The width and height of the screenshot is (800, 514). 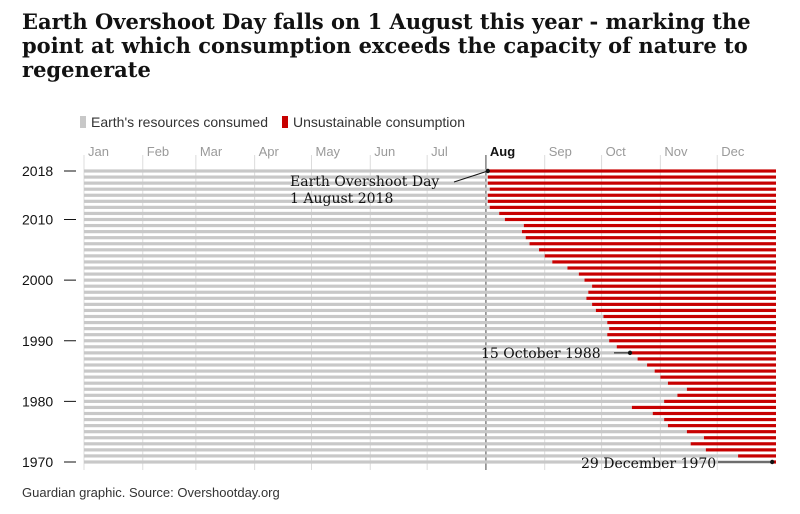 I want to click on month-label-sep: Sep, so click(x=560, y=151).